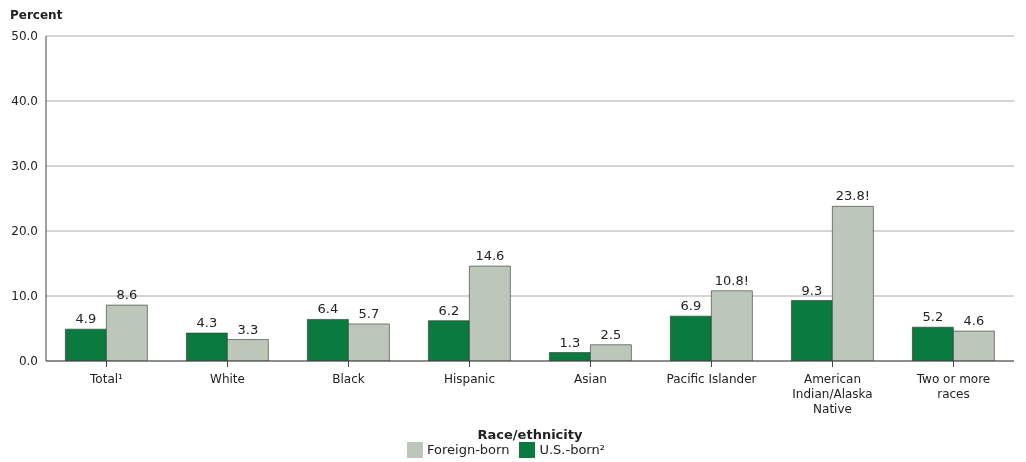  What do you see at coordinates (24, 101) in the screenshot?
I see `y-tick-label: 40.0` at bounding box center [24, 101].